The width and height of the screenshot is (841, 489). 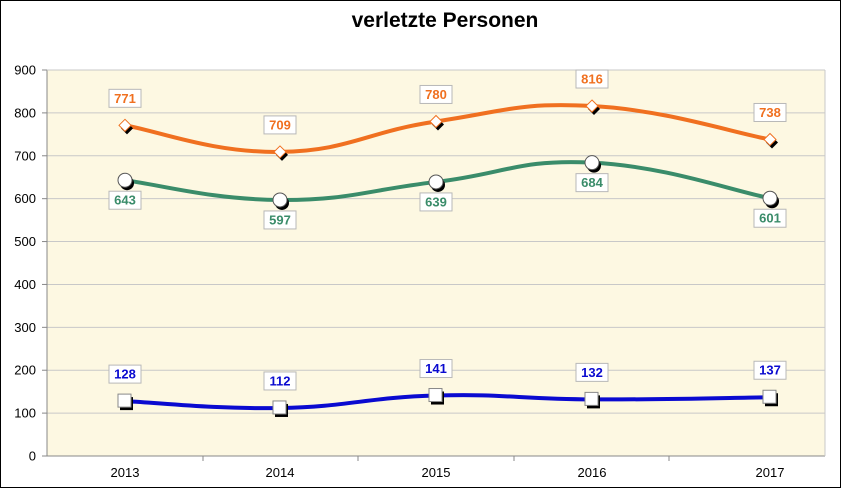 I want to click on data-label: 709, so click(x=280, y=124).